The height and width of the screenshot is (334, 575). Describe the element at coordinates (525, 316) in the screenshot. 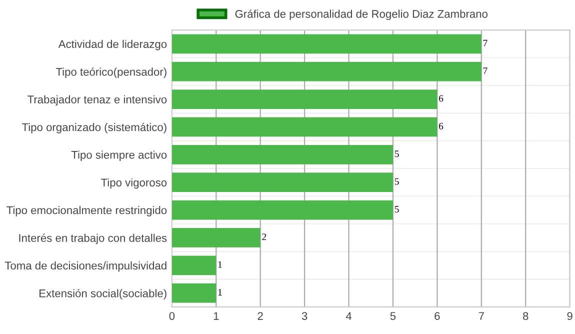

I see `x-tick-label: 8` at that location.